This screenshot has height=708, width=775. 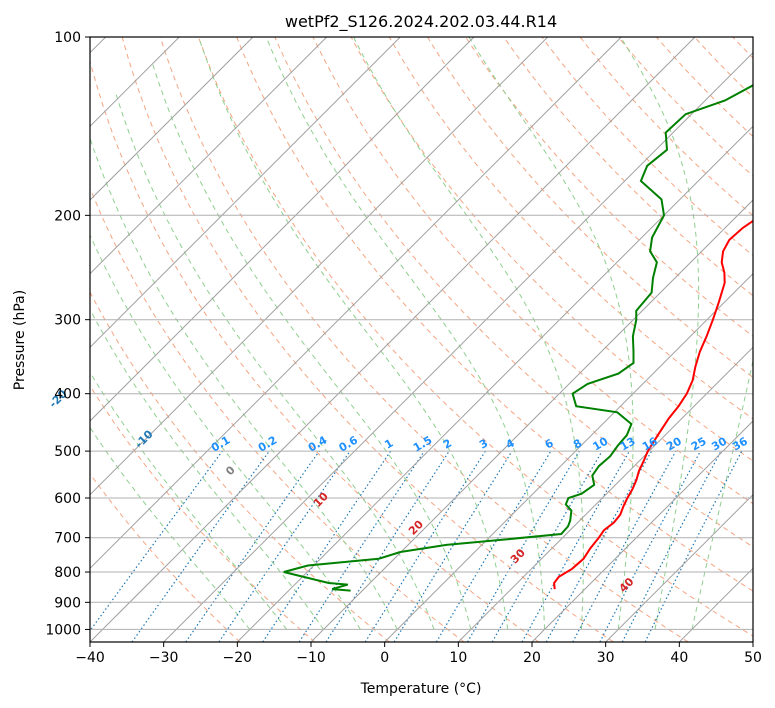 I want to click on y-tick-label: 300, so click(x=67, y=321).